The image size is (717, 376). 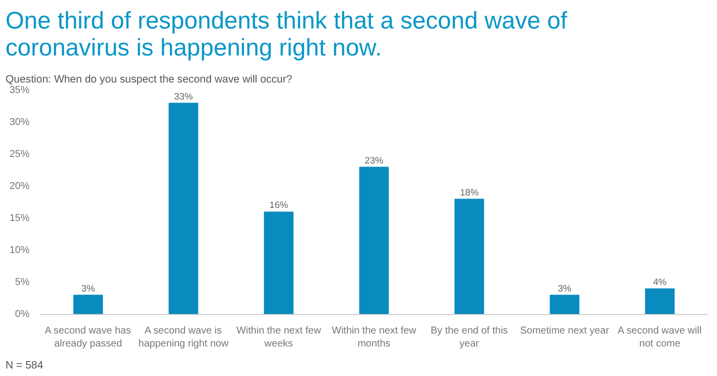 I want to click on y-tick-label: 30%, so click(x=19, y=122).